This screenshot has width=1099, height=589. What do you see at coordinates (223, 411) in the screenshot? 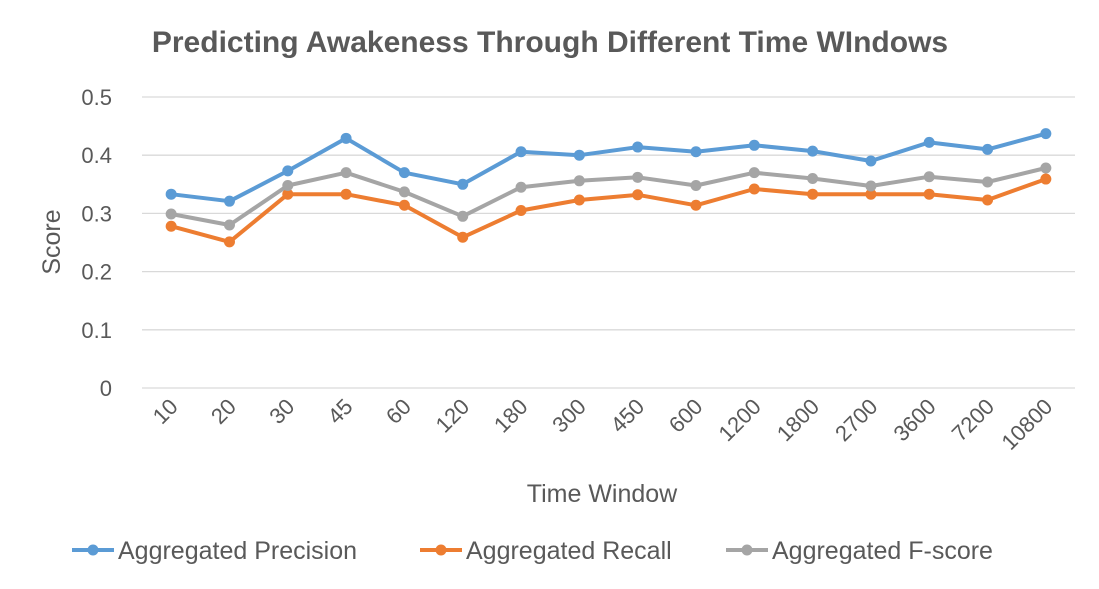
I see `x-tick-label: 20` at bounding box center [223, 411].